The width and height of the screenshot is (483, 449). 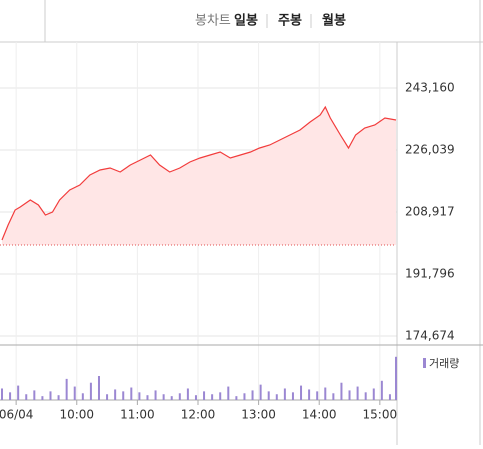 I want to click on x-tick-label: 11:00, so click(x=137, y=415).